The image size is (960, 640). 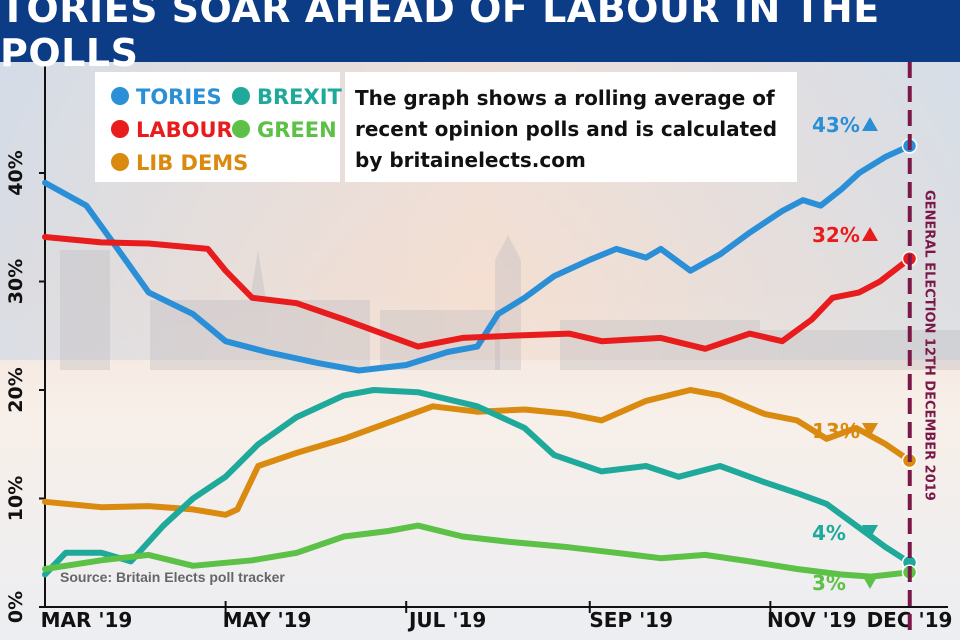 What do you see at coordinates (120, 162) in the screenshot?
I see `legend-marker-lib-dems` at bounding box center [120, 162].